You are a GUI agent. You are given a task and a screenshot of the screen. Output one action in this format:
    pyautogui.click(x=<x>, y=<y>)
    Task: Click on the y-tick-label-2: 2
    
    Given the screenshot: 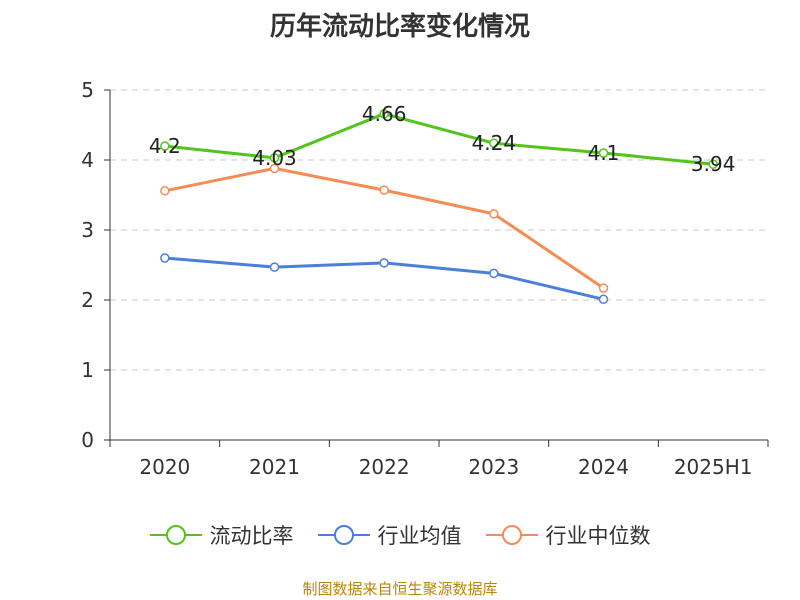 What is the action you would take?
    pyautogui.click(x=87, y=300)
    